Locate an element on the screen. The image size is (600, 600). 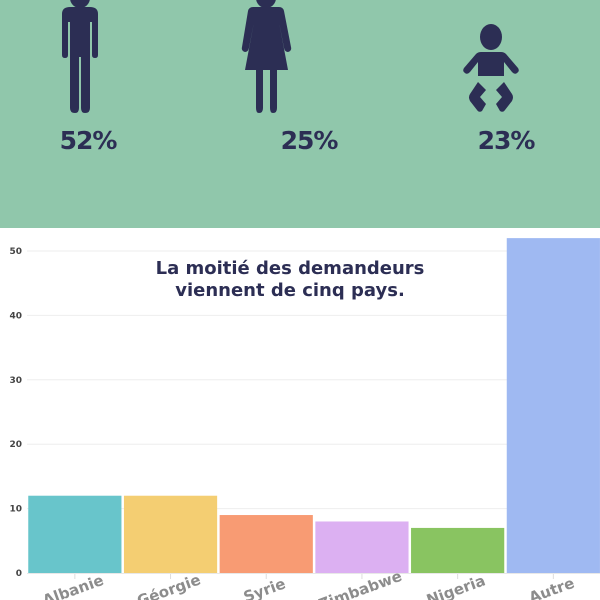
men-percentage: 52% is located at coordinates (88, 140).